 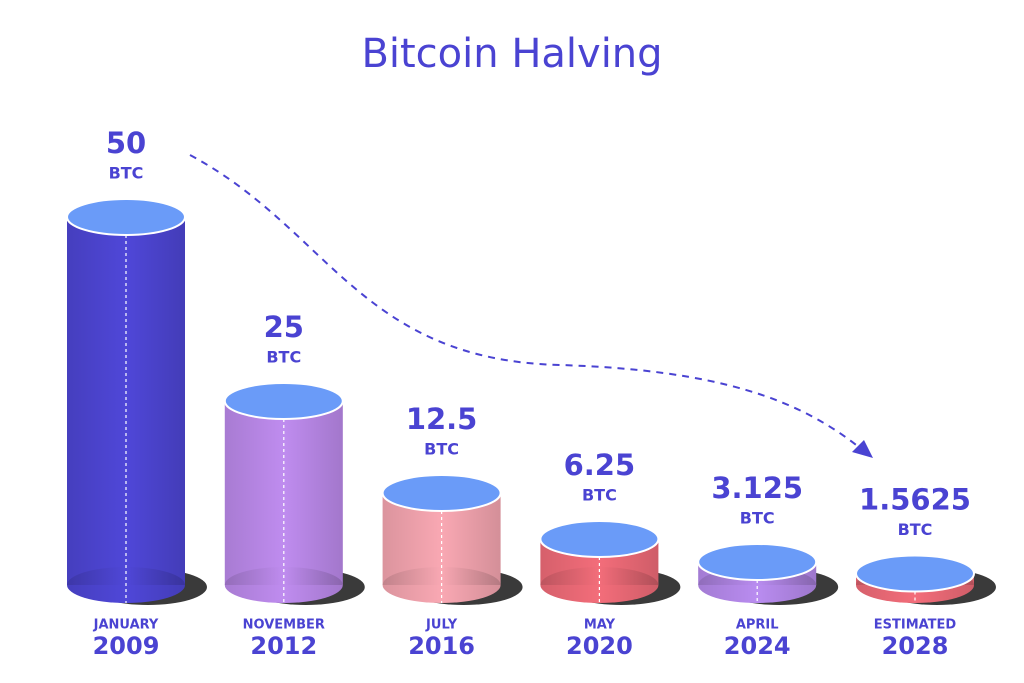 I want to click on x-tick-year: 2012, so click(x=283, y=646).